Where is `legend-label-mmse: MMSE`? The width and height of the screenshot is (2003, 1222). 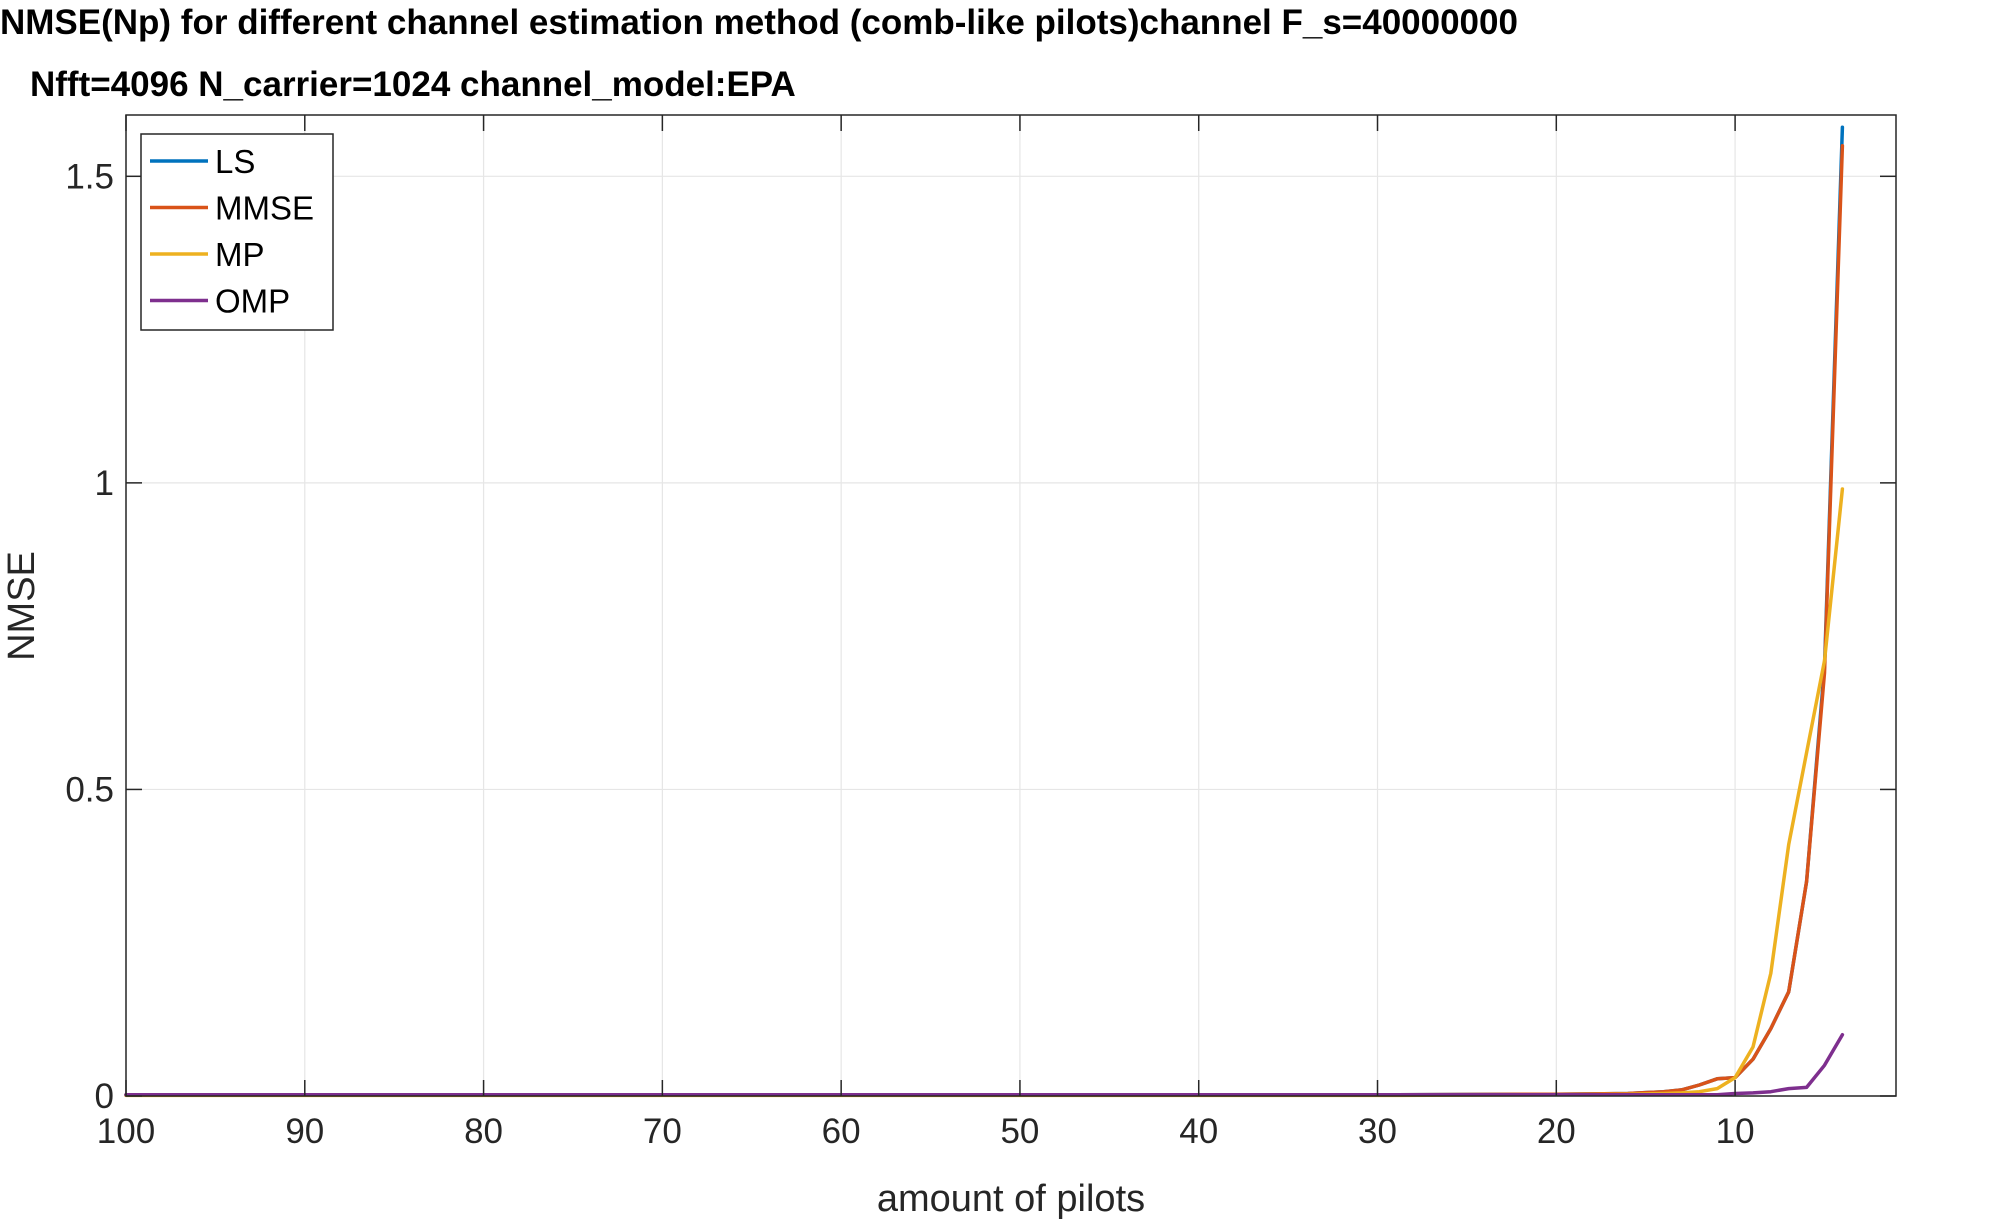
legend-label-mmse: MMSE is located at coordinates (264, 208).